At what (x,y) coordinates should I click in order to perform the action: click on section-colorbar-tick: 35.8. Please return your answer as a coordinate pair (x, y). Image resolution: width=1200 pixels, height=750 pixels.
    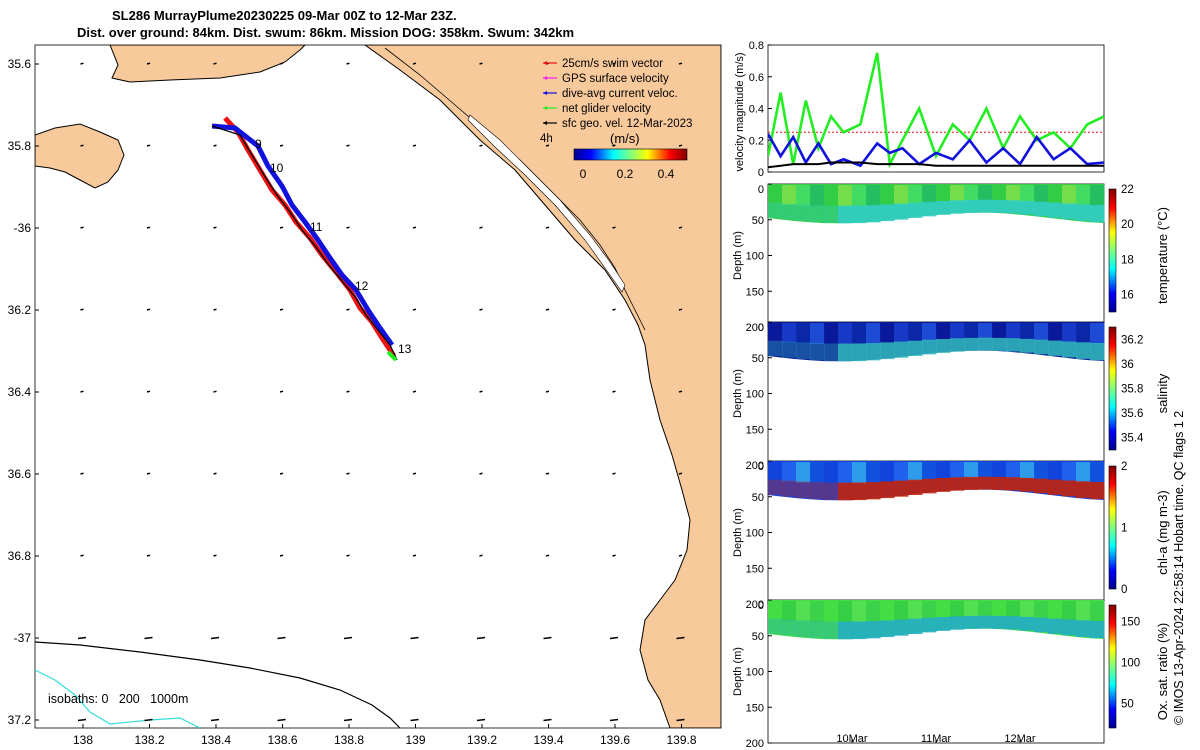
    Looking at the image, I should click on (1132, 390).